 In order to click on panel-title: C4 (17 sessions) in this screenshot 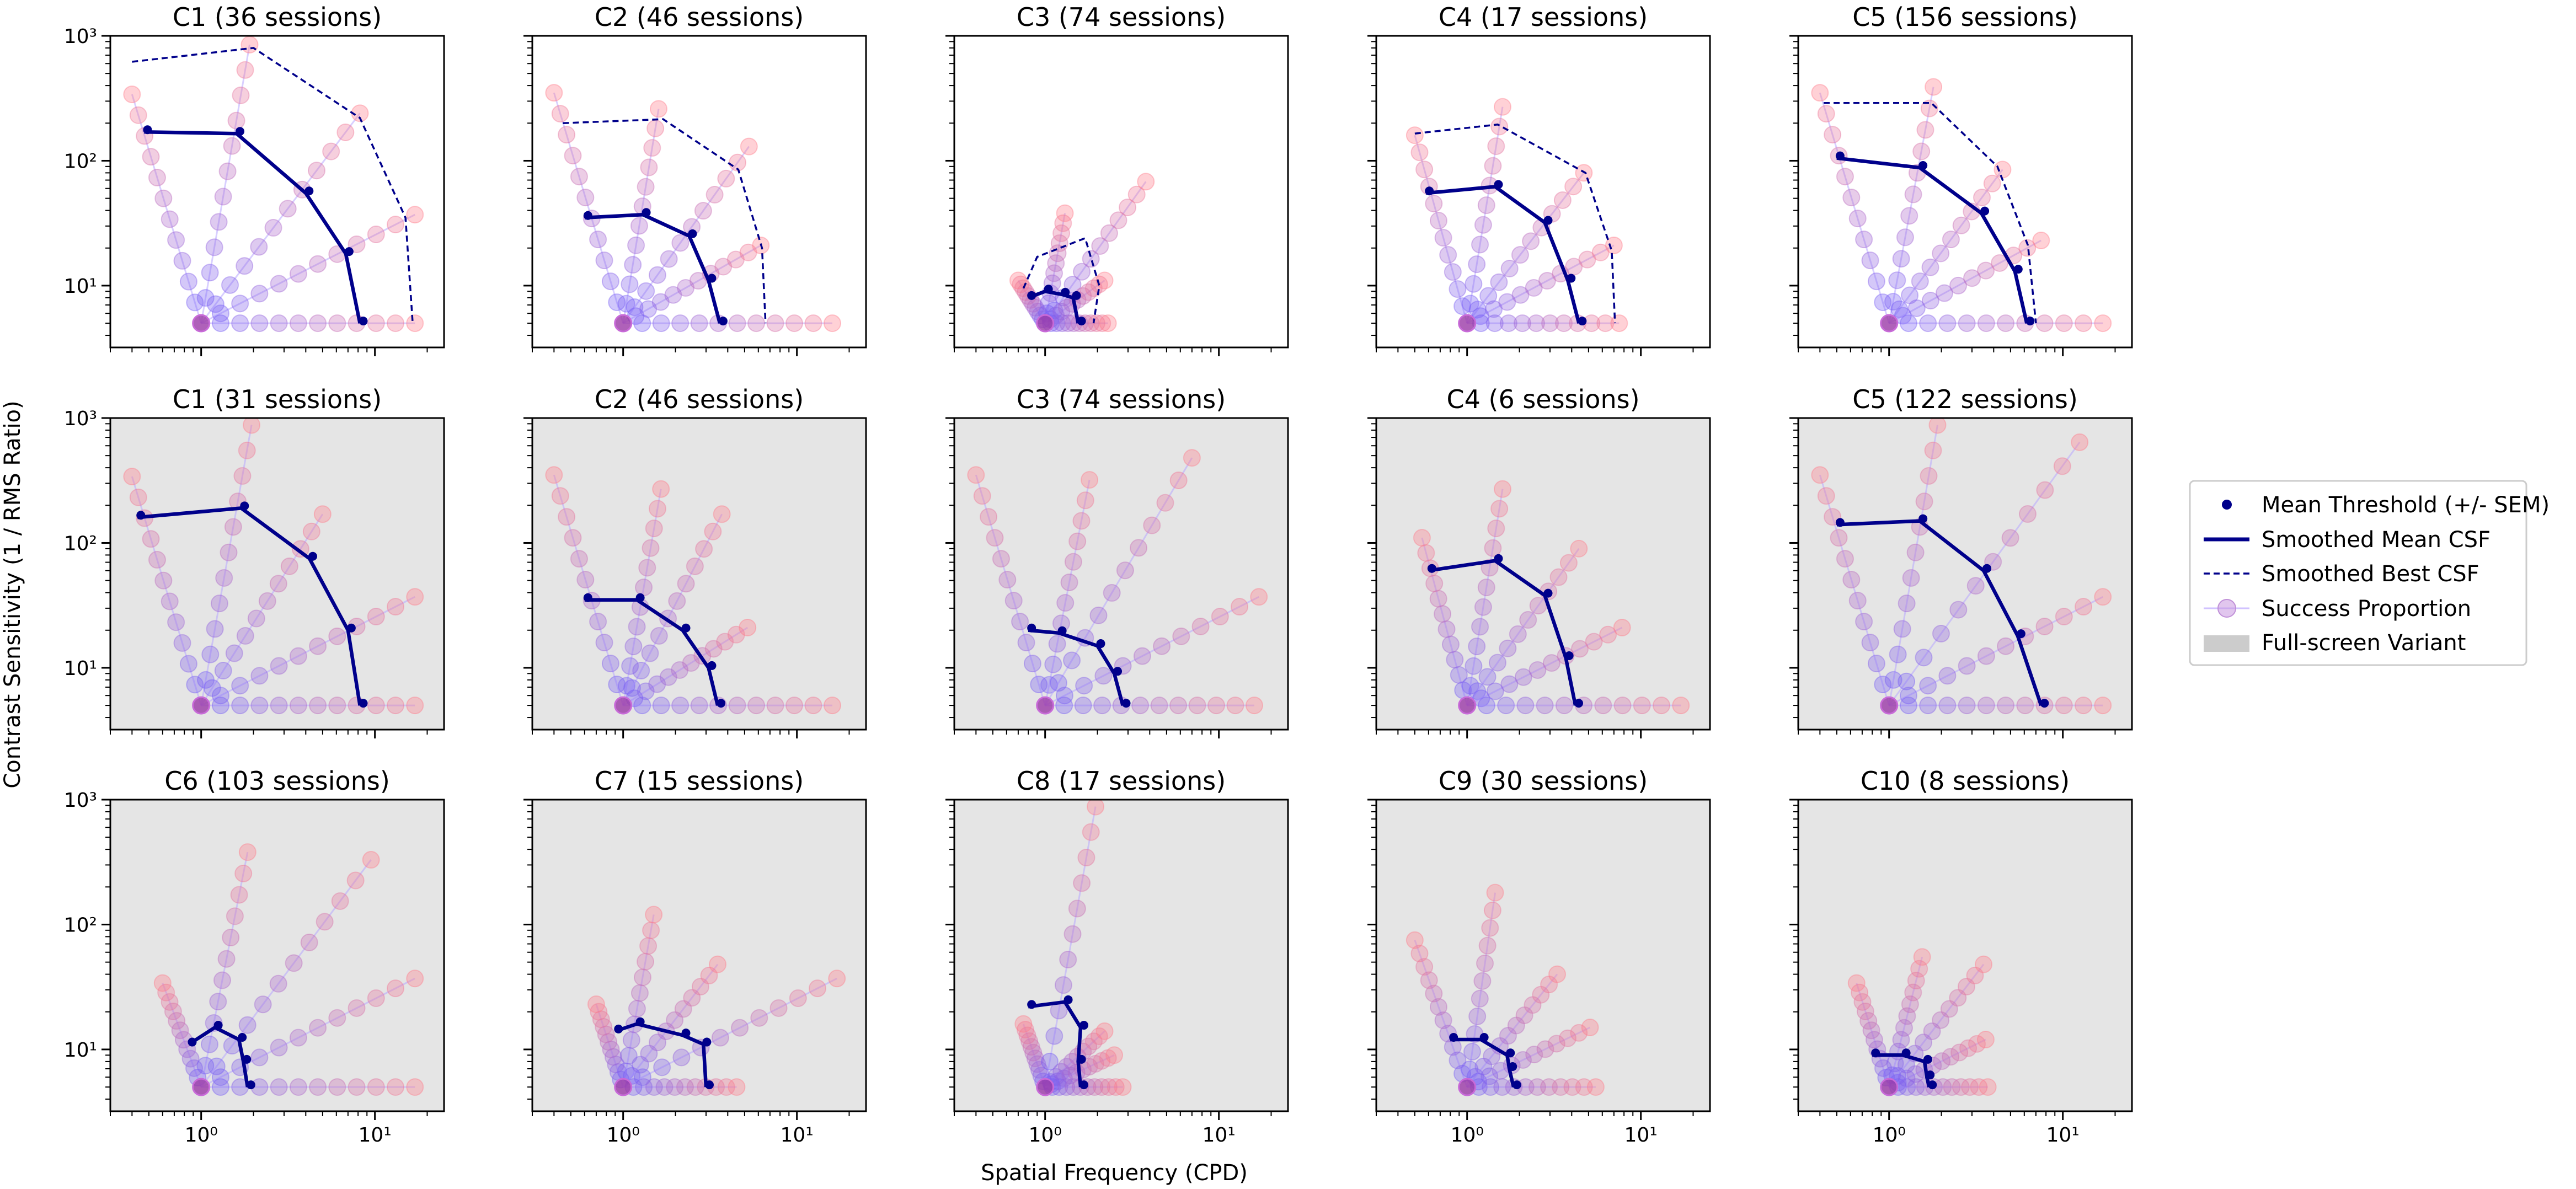, I will do `click(1543, 17)`.